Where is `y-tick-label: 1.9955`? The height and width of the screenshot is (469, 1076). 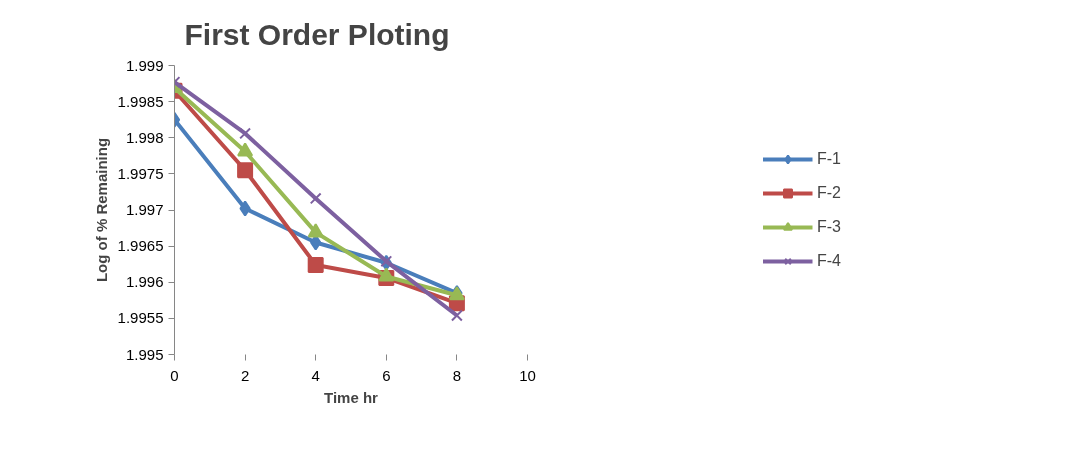
y-tick-label: 1.9955 is located at coordinates (140, 318).